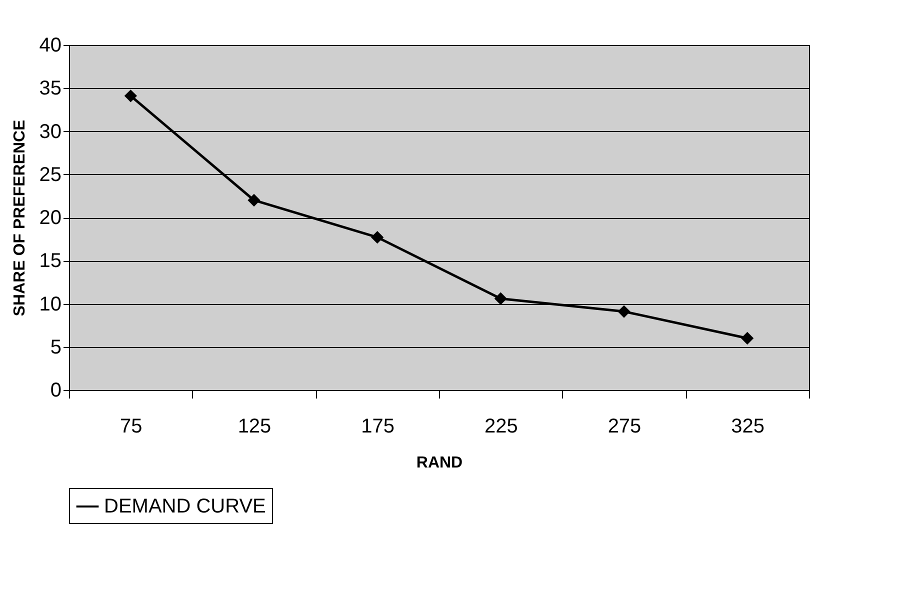  What do you see at coordinates (255, 427) in the screenshot?
I see `x-tick-label: 125` at bounding box center [255, 427].